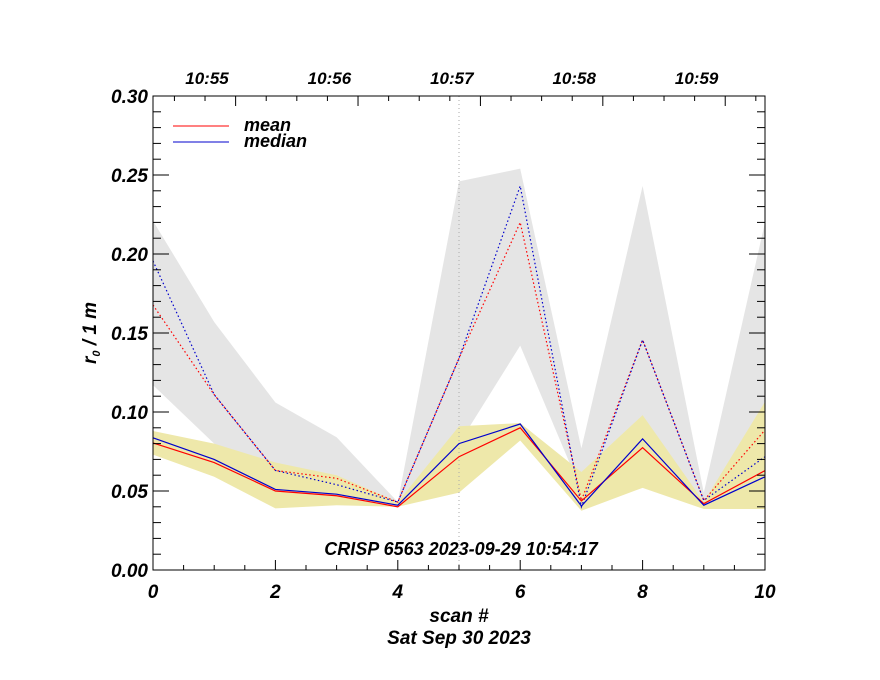  Describe the element at coordinates (129, 176) in the screenshot. I see `y-tick-label: 0.25` at that location.